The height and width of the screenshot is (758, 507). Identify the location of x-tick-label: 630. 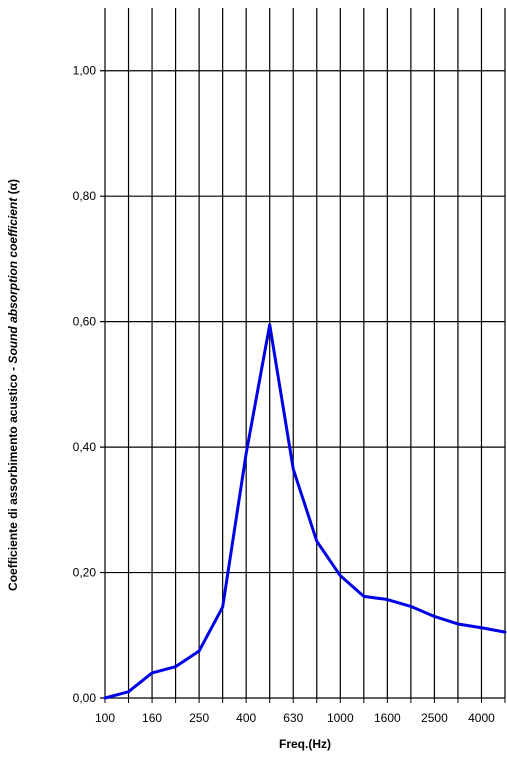
(293, 718).